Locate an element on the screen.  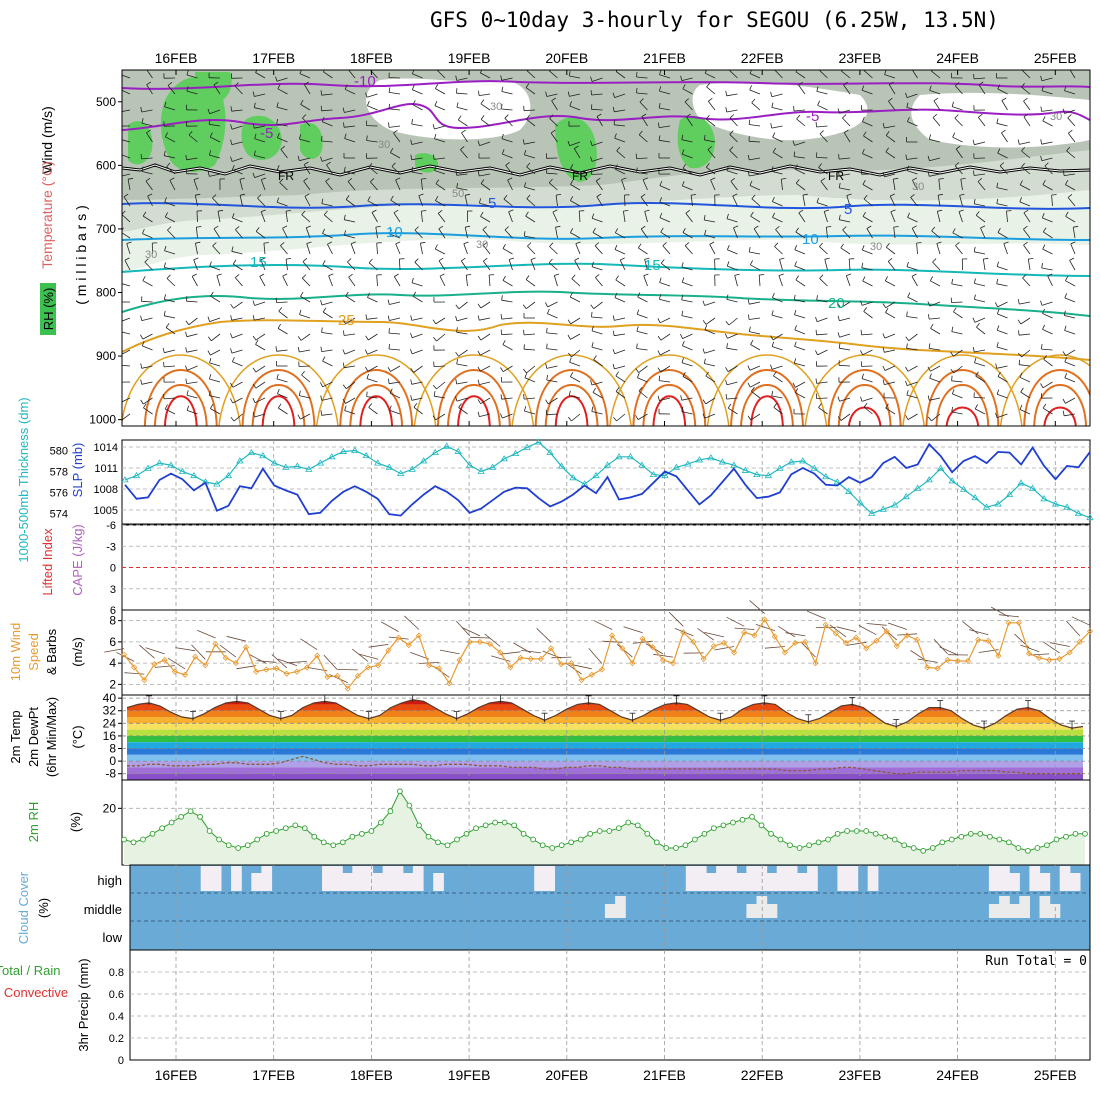
dewpt-line is located at coordinates (605, 765).